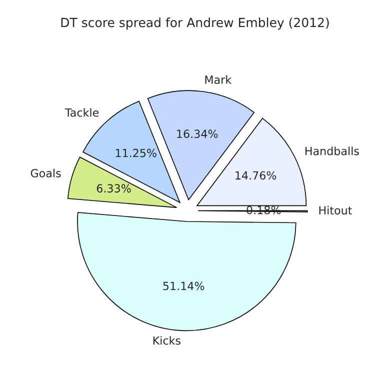 This screenshot has width=390, height=390. Describe the element at coordinates (197, 134) in the screenshot. I see `data-label: 16.34%` at that location.